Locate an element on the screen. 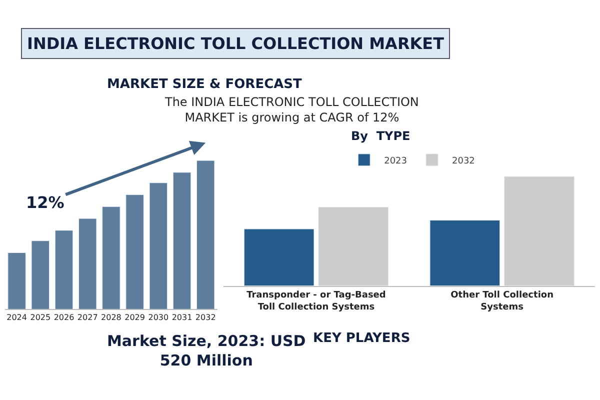  text: INDIA ELECTRONIC TOLL COLLECTION MARKET is located at coordinates (235, 43).